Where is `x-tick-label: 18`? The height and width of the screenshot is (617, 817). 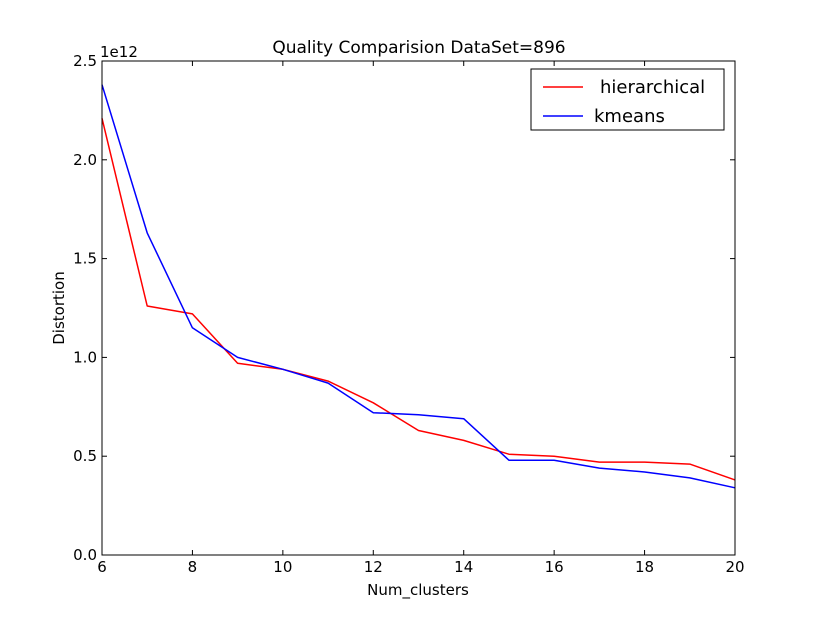
x-tick-label: 18 is located at coordinates (644, 567).